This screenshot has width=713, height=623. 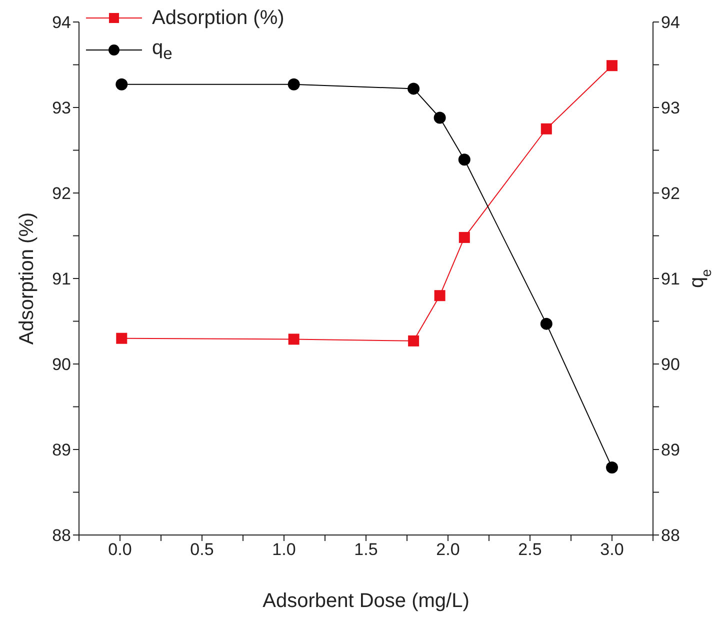 What do you see at coordinates (670, 108) in the screenshot?
I see `y2-tick-label: 93` at bounding box center [670, 108].